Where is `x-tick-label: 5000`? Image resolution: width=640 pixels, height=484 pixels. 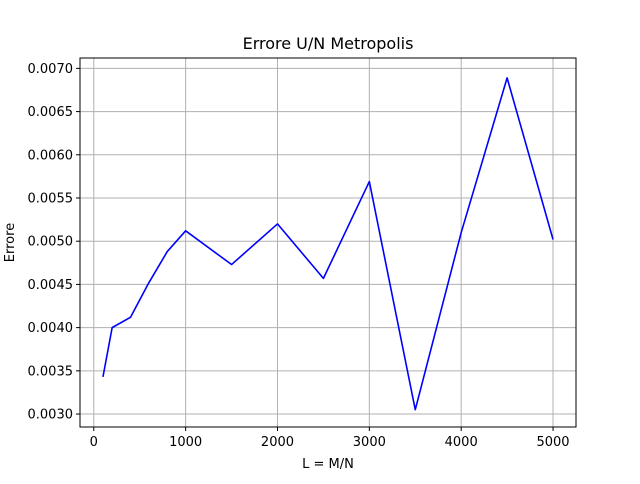 x-tick-label: 5000 is located at coordinates (552, 442).